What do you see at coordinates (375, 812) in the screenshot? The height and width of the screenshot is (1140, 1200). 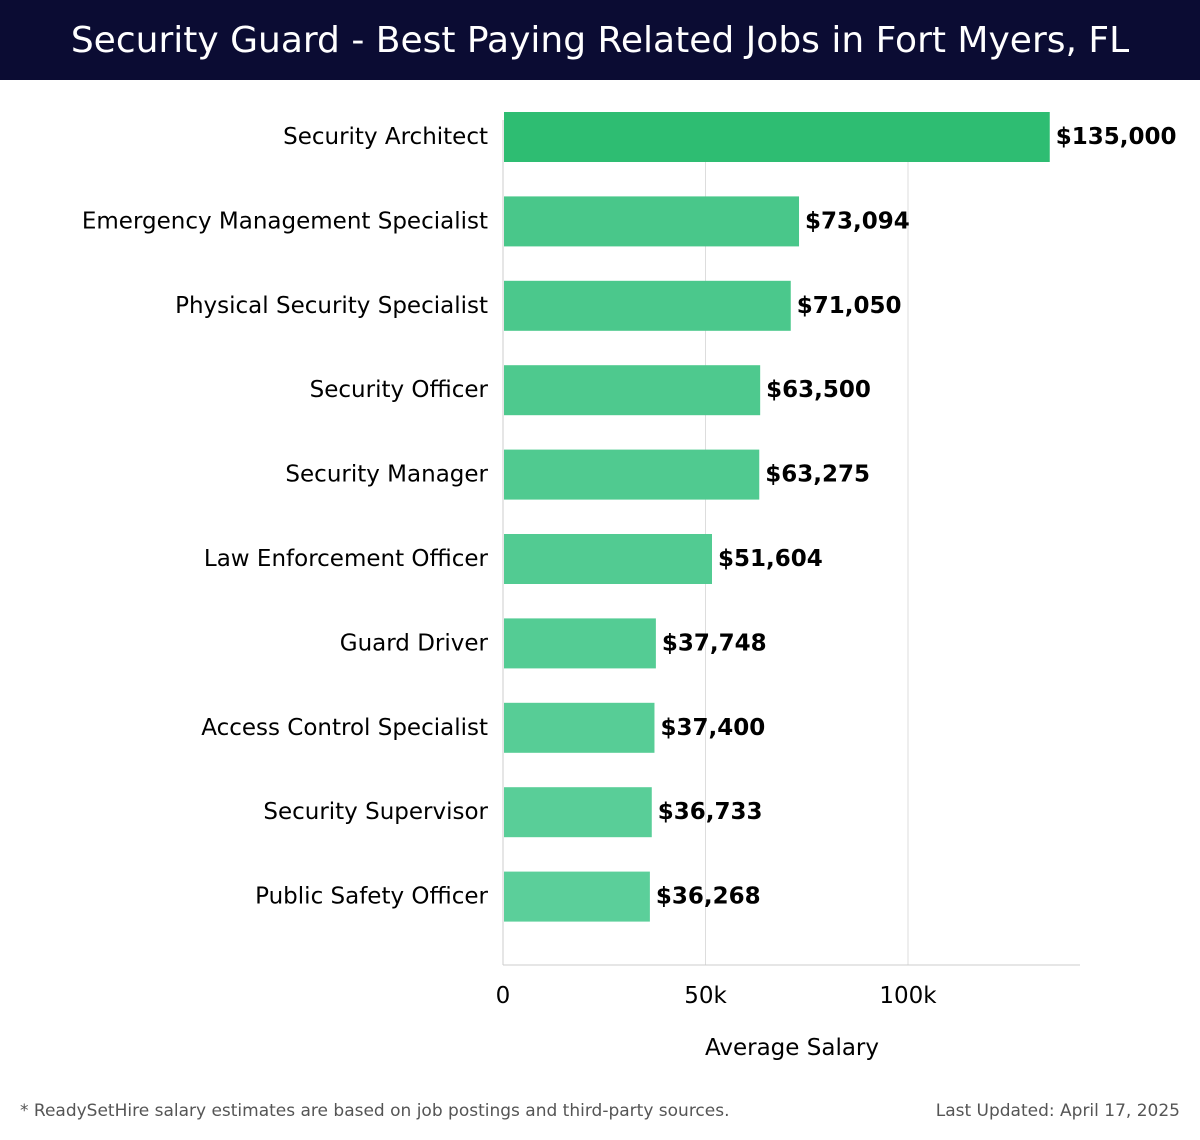 I see `category-label-9: Security Supervisor` at bounding box center [375, 812].